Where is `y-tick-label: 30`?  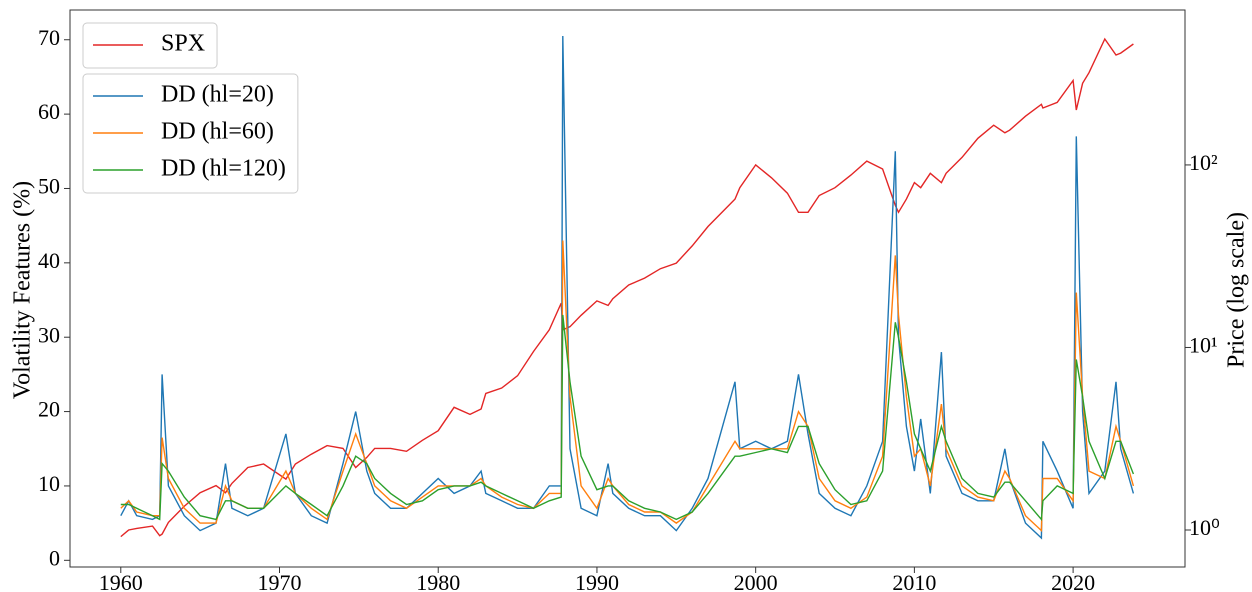
y-tick-label: 30 is located at coordinates (49, 334).